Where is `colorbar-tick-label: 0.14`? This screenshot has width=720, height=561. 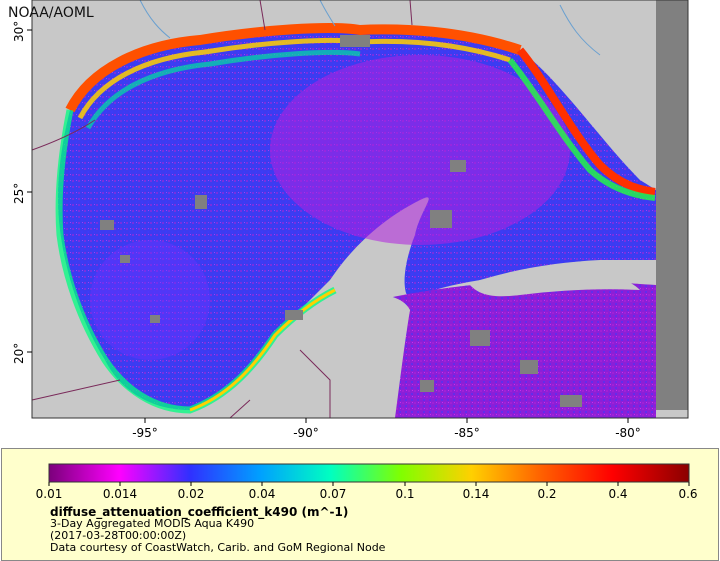
colorbar-tick-label: 0.14 is located at coordinates (476, 494).